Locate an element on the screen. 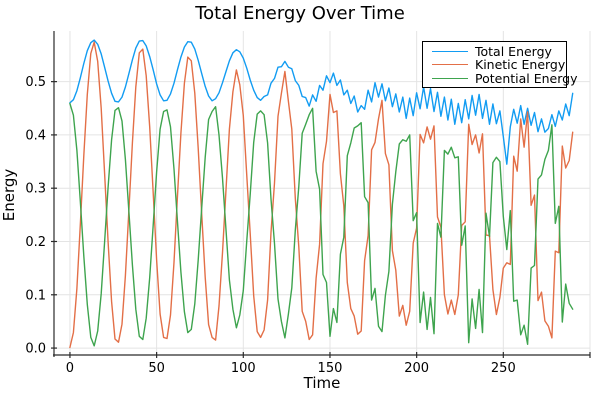 This screenshot has width=600, height=400. legend-label: Total Energy is located at coordinates (513, 51).